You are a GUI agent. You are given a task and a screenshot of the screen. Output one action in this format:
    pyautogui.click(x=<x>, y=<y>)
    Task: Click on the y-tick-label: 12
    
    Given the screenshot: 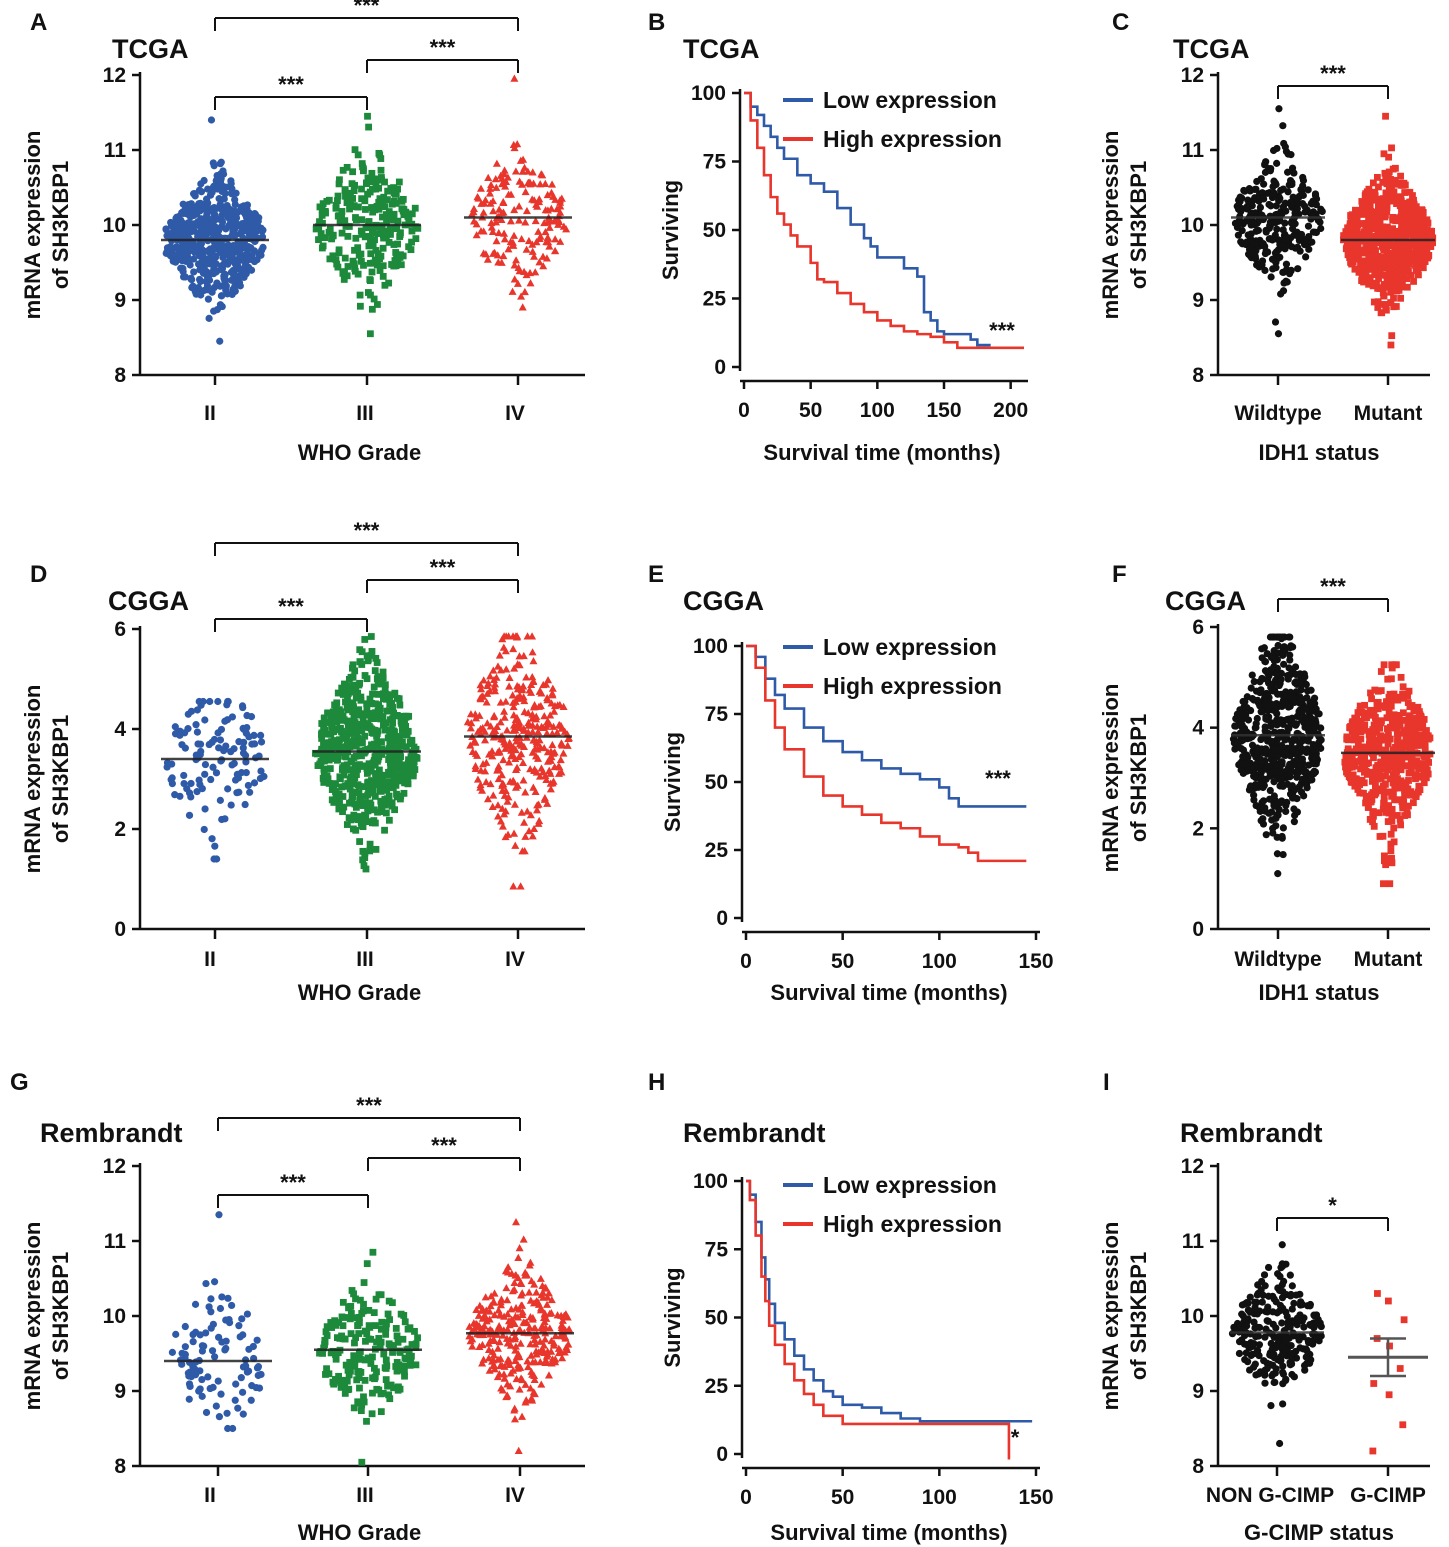 What is the action you would take?
    pyautogui.click(x=114, y=75)
    